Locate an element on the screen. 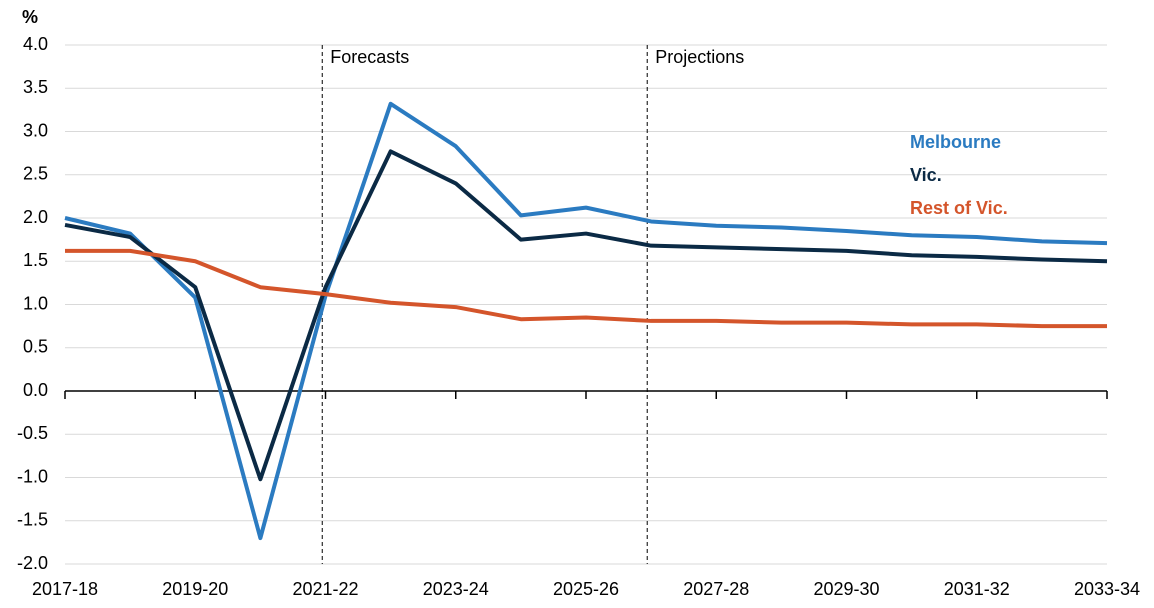 Image resolution: width=1154 pixels, height=608 pixels. y-tick-label: 3.5 is located at coordinates (35, 87).